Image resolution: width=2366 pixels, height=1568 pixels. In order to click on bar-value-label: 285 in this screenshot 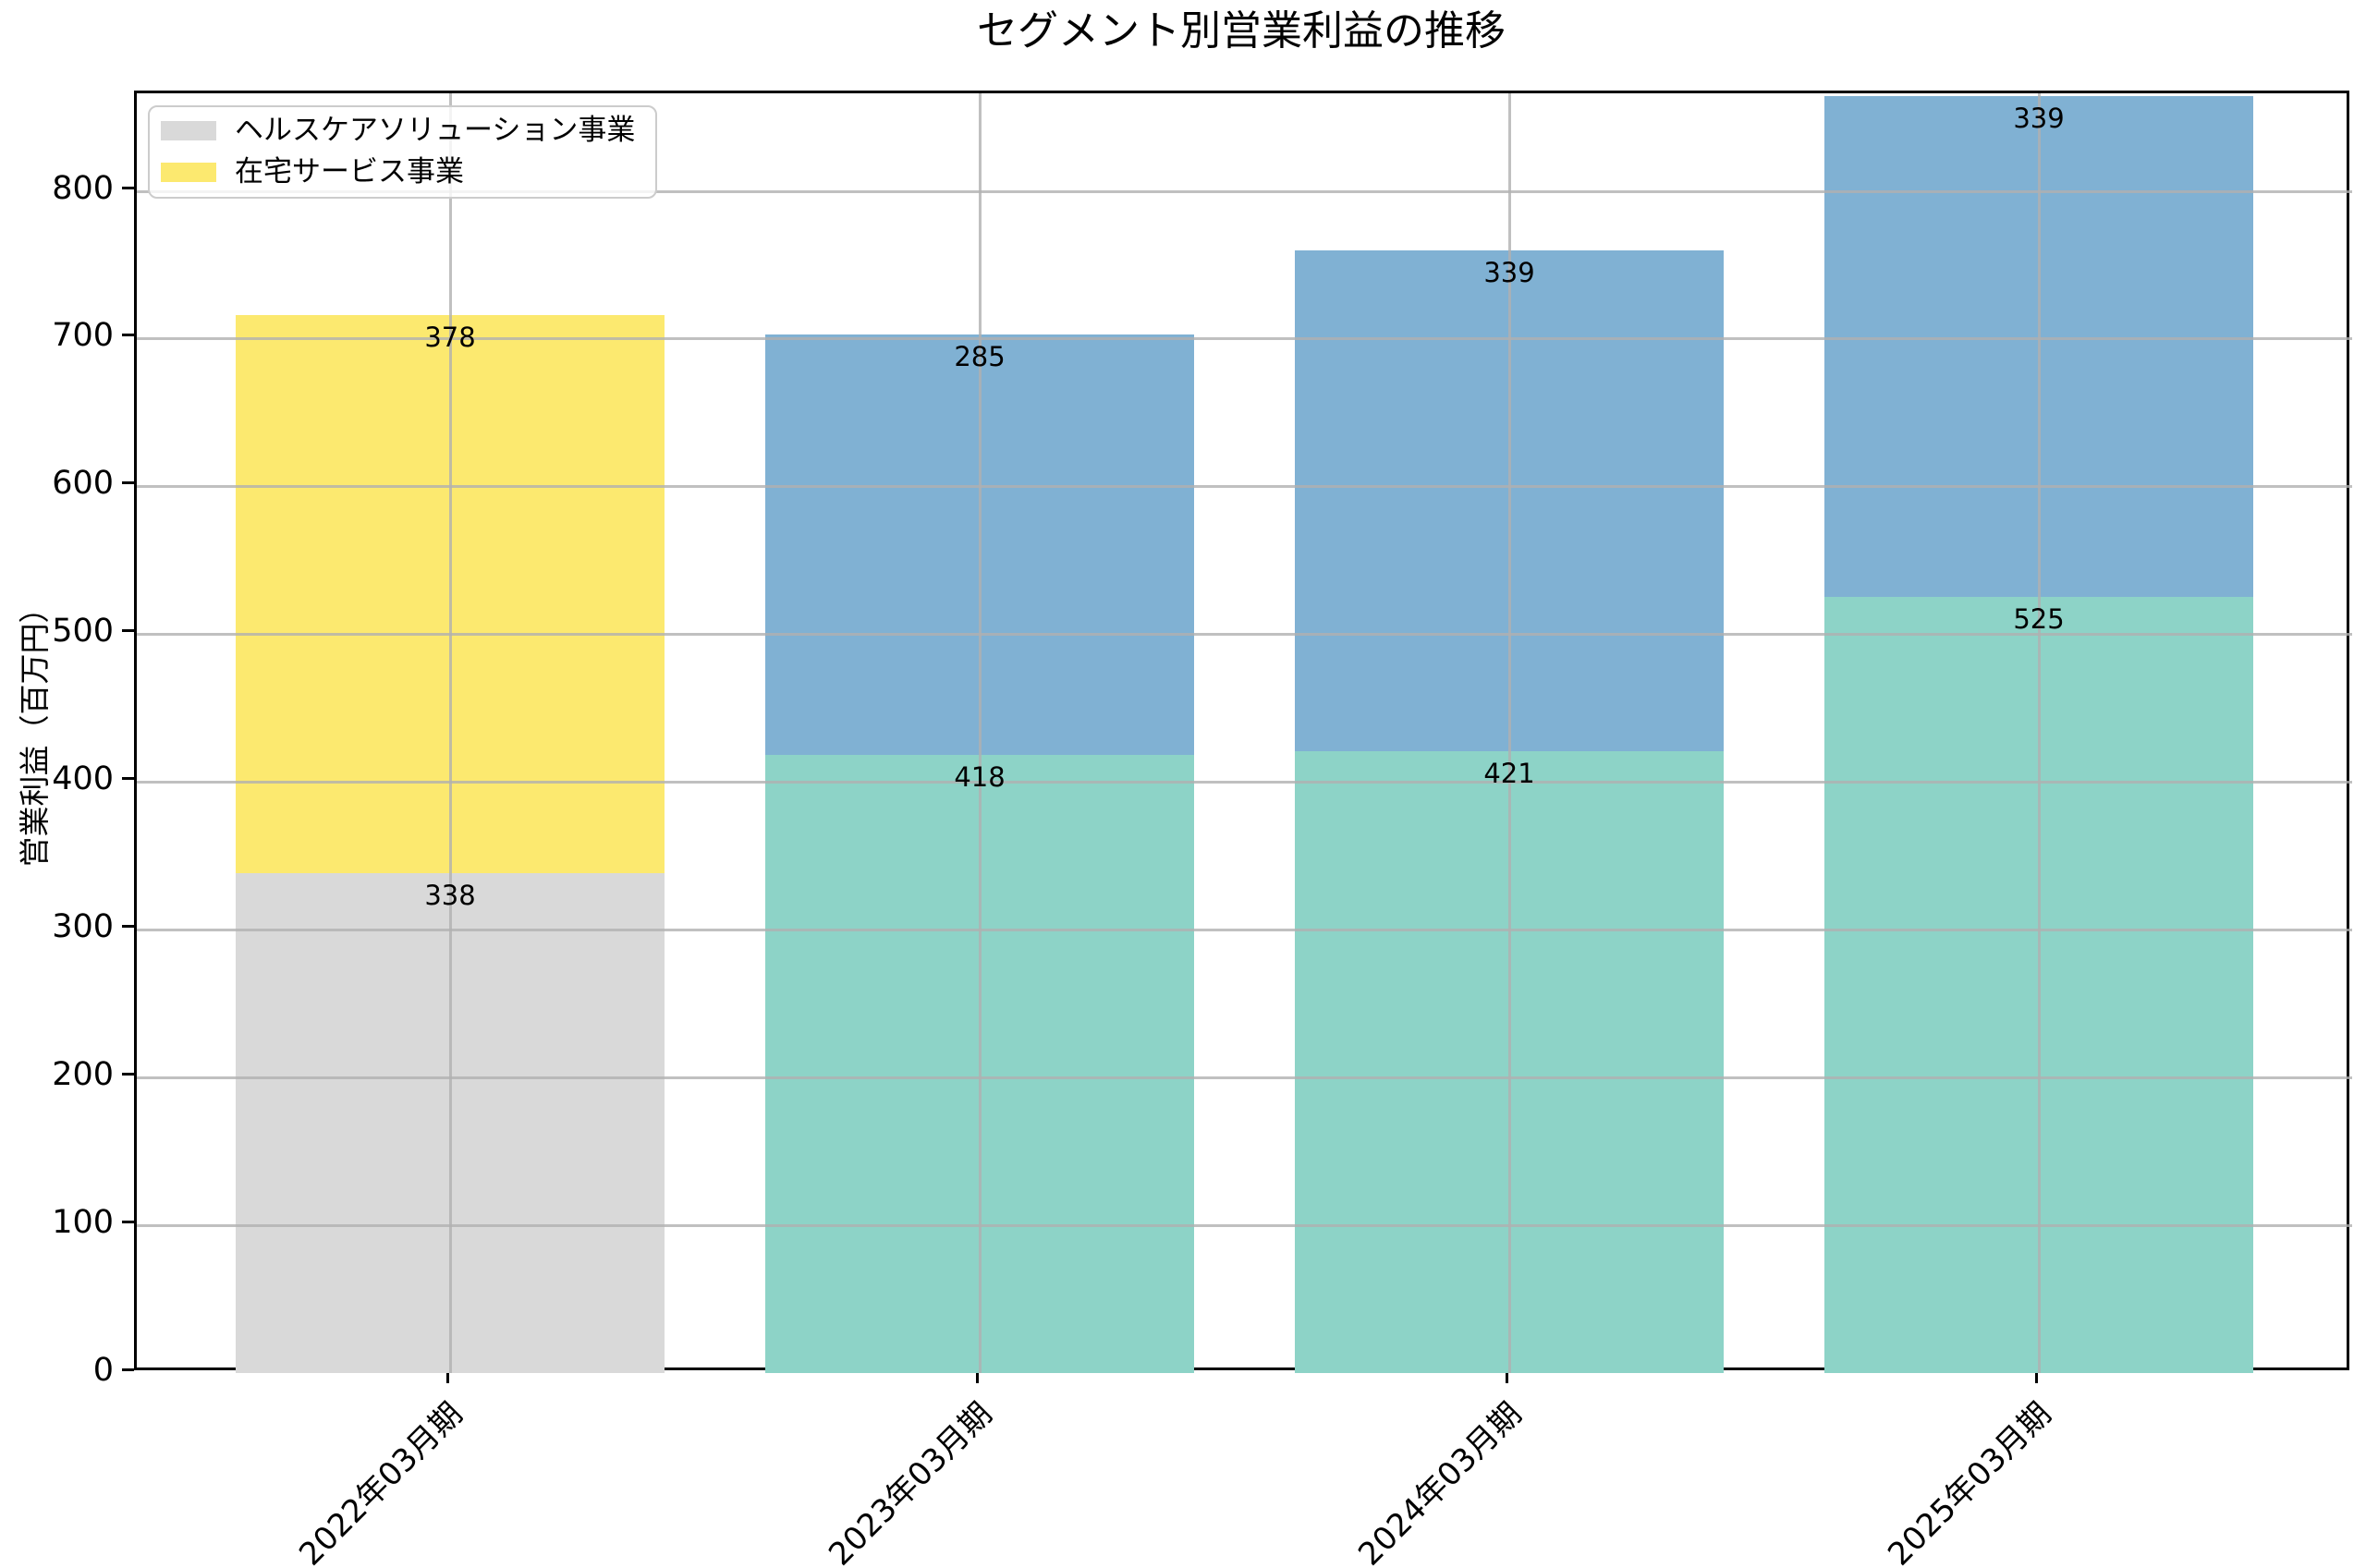, I will do `click(980, 356)`.